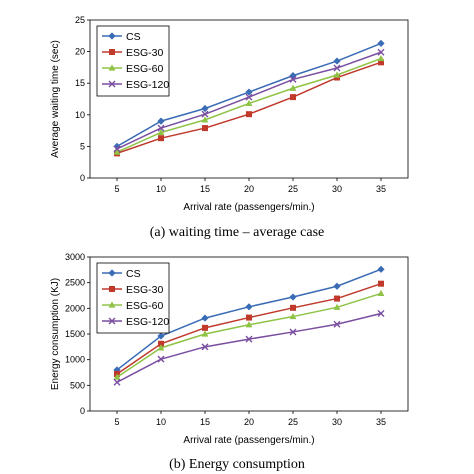 This screenshot has height=474, width=474. Describe the element at coordinates (145, 306) in the screenshot. I see `energy-legend-label-esg-60: ESG-60` at that location.